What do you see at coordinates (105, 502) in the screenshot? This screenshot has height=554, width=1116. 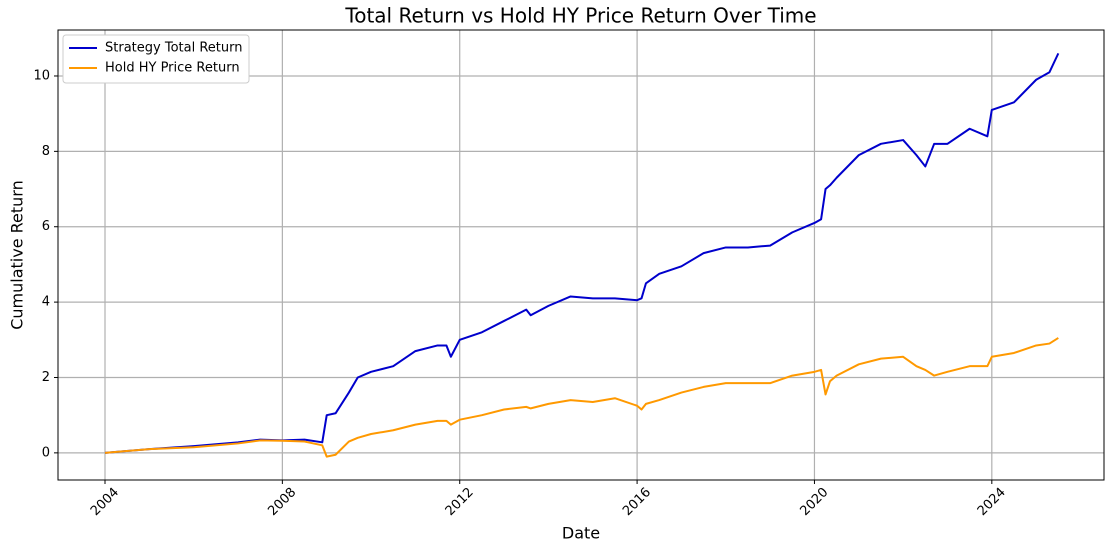 I see `x-tick-label: 2004` at bounding box center [105, 502].